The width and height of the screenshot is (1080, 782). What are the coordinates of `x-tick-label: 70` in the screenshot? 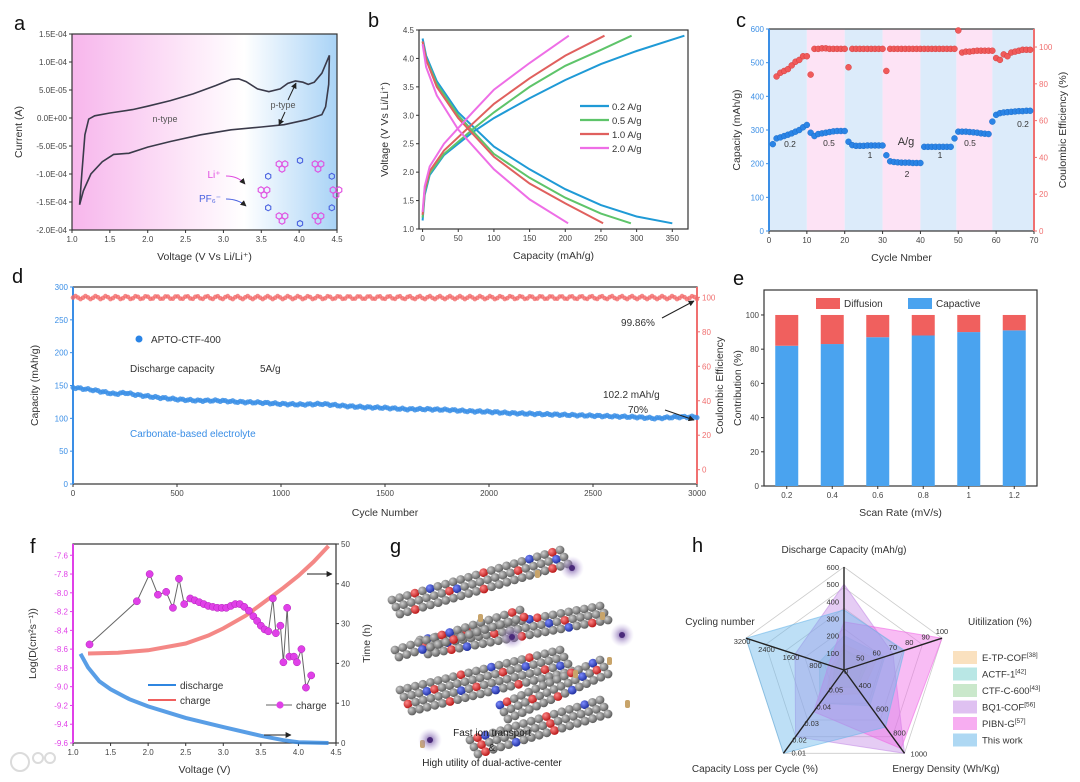 It's located at (1034, 240).